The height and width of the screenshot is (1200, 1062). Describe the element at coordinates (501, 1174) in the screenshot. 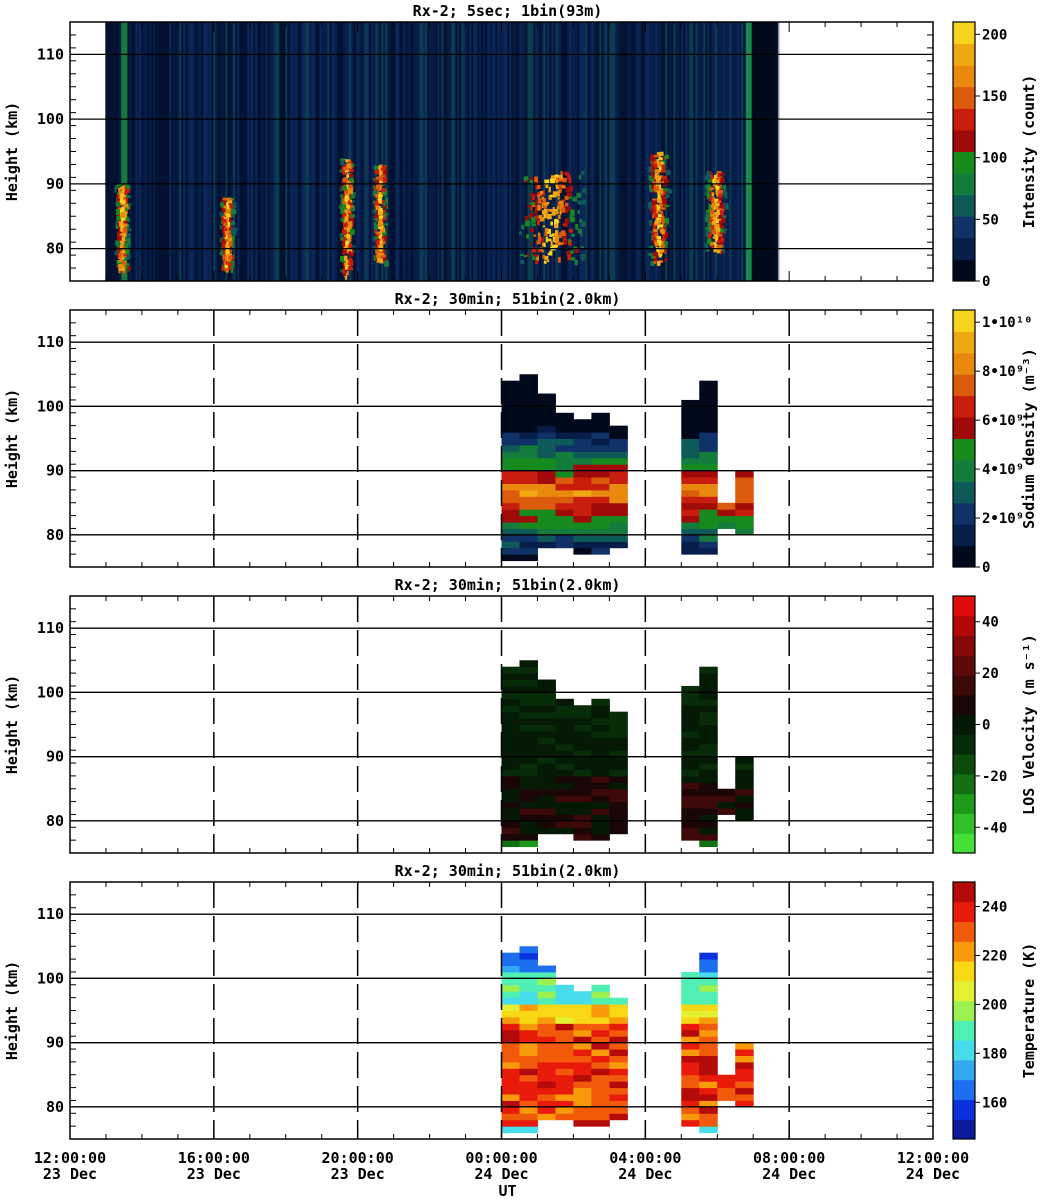

I see `x-tick-date: 24 Dec` at that location.